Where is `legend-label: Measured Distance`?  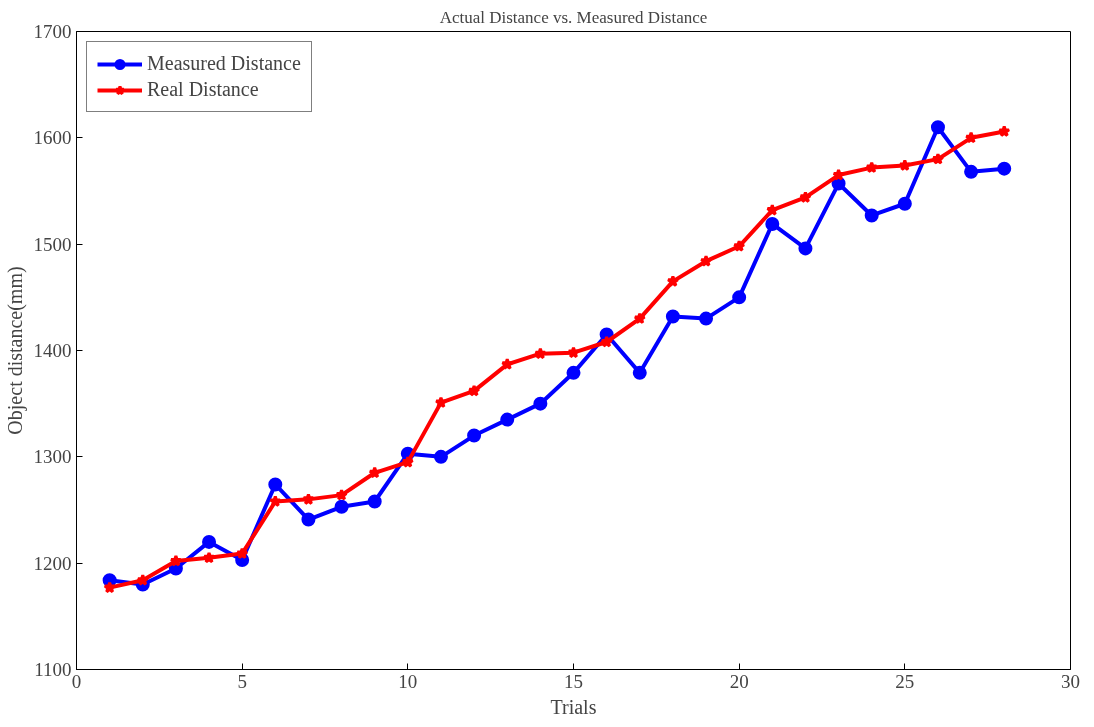 legend-label: Measured Distance is located at coordinates (224, 63).